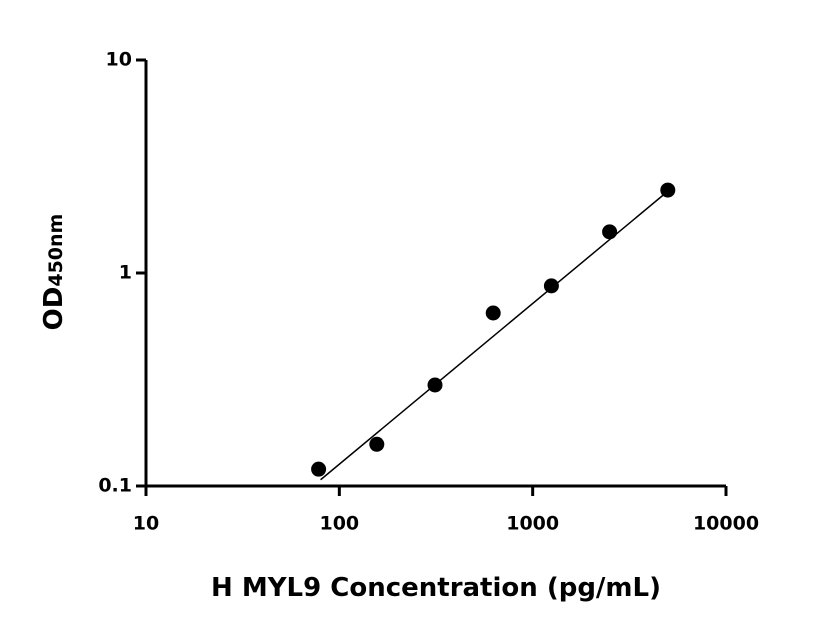 This screenshot has height=640, width=816. Describe the element at coordinates (125, 273) in the screenshot. I see `y-tick-label: 1` at that location.